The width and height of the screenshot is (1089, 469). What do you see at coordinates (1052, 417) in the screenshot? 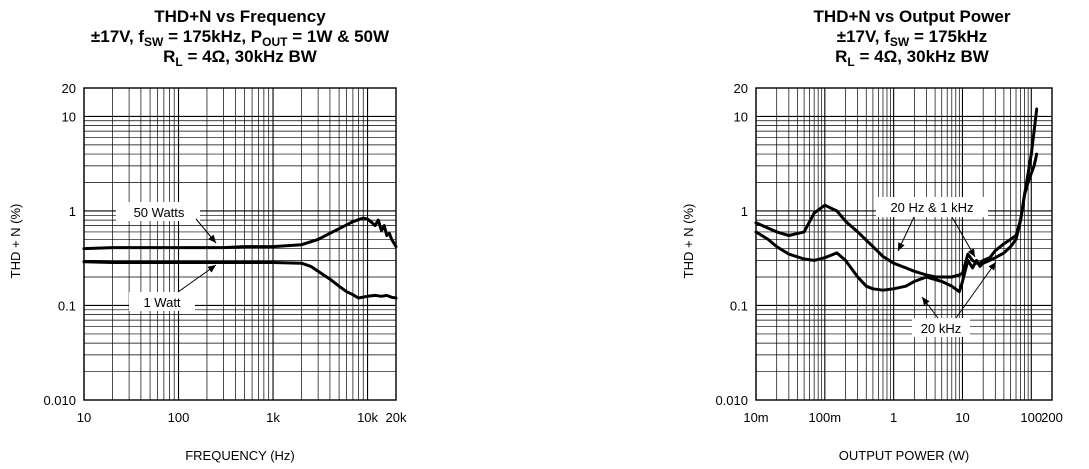
I see `x-tick-label: 200` at bounding box center [1052, 417].